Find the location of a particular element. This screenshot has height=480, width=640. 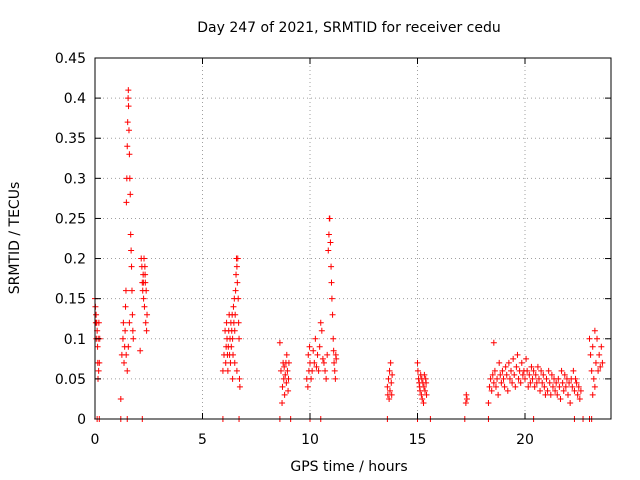

y-tick-label: 0.2 is located at coordinates (75, 260).